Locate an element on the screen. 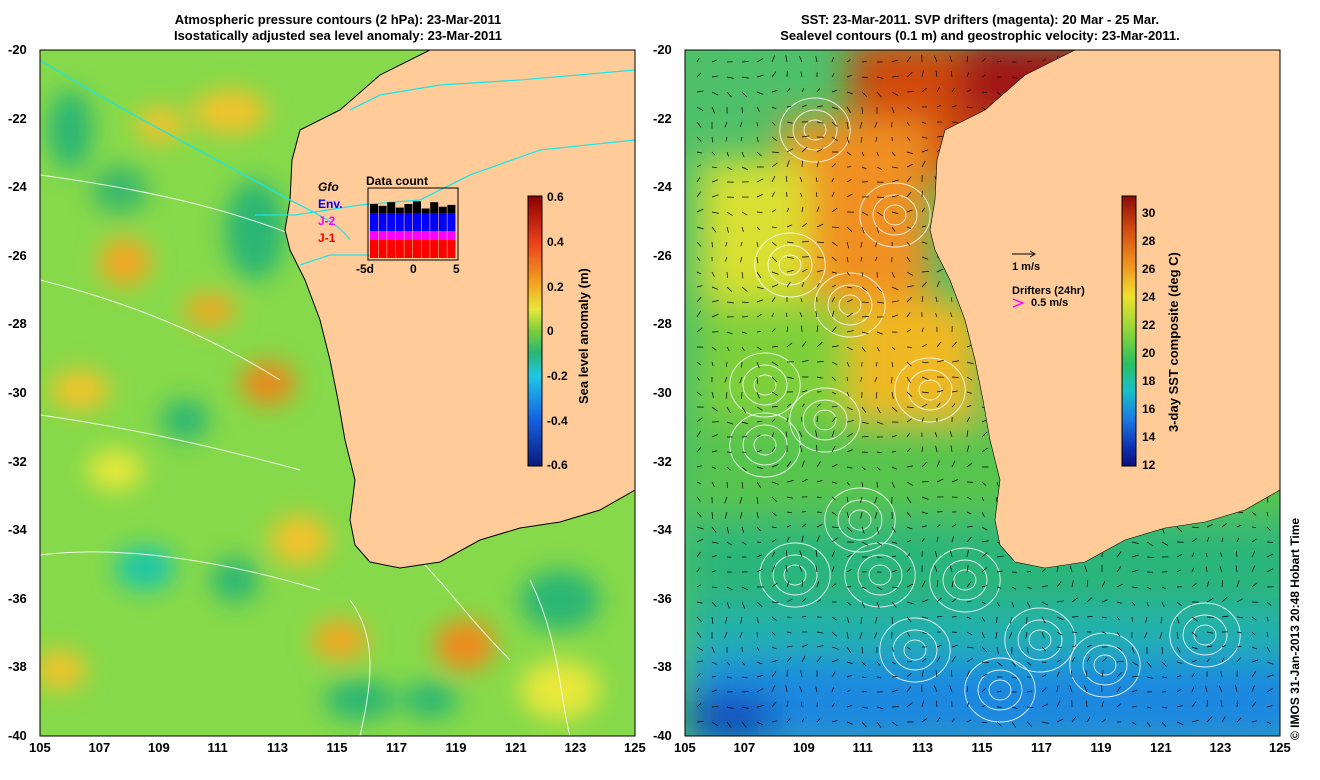 Image resolution: width=1320 pixels, height=780 pixels. y-tick-label: -36 is located at coordinates (17, 598).